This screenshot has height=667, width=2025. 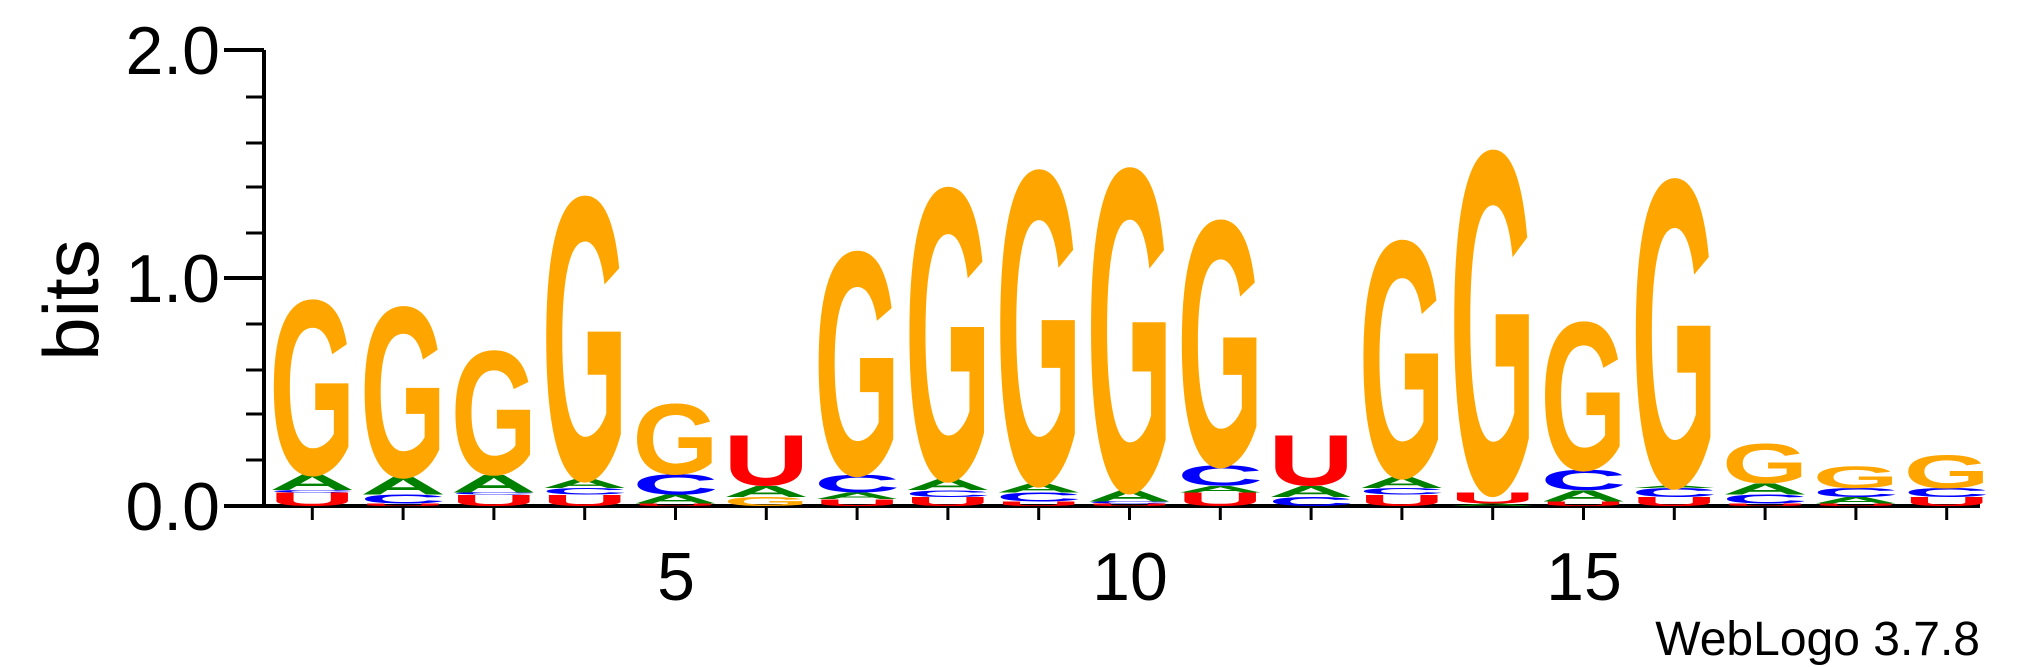 I want to click on logo-letter-U-pos-8: U, so click(x=948, y=501).